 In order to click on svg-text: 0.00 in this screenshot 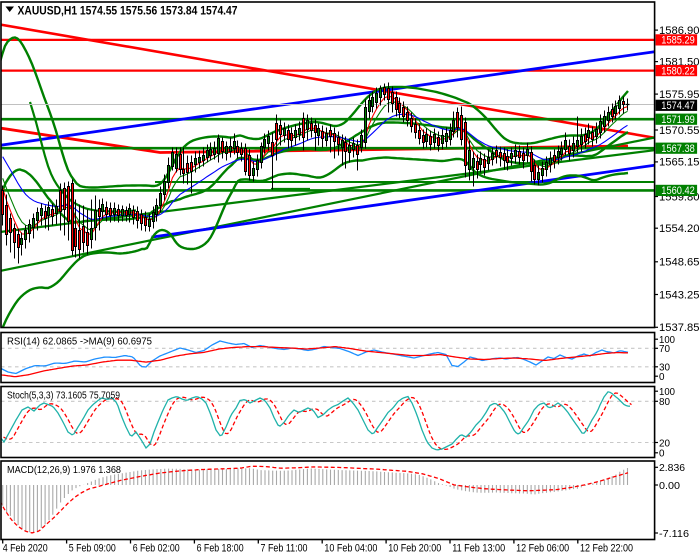, I will do `click(669, 486)`.